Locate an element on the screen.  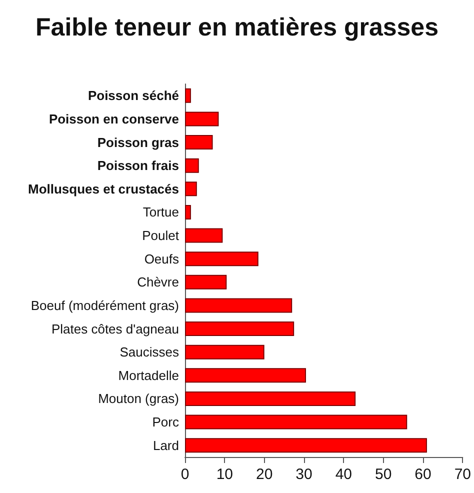
y-tick-label: Mollusques et crustacés is located at coordinates (103, 188).